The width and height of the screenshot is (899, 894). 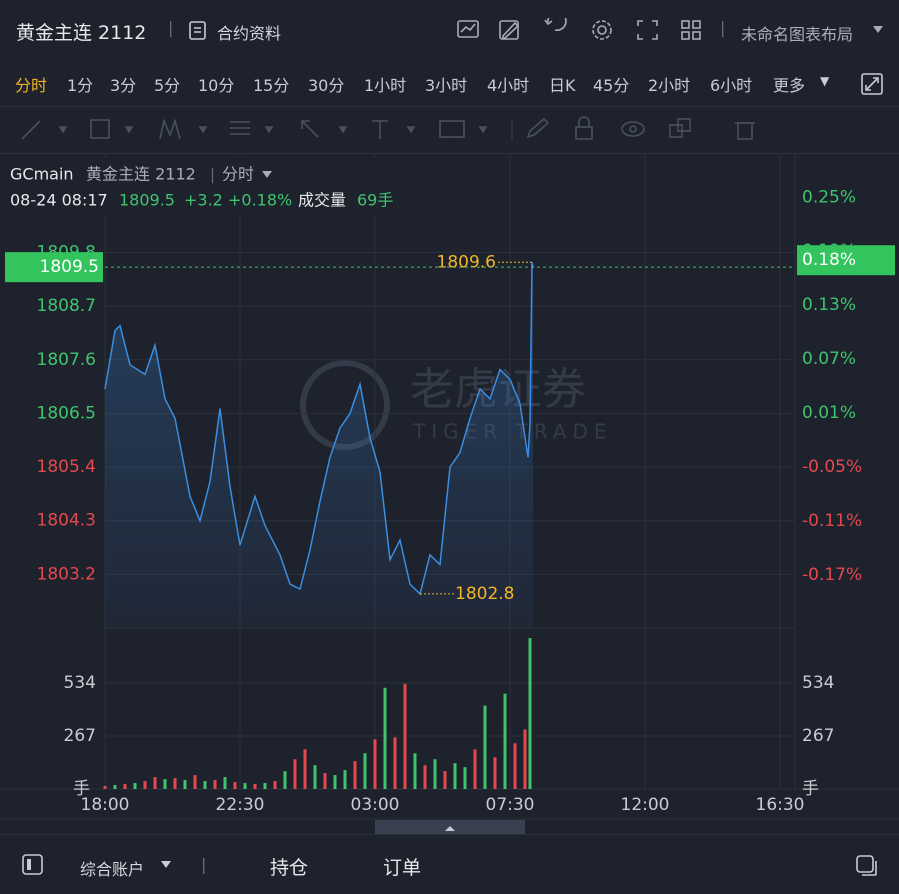 What do you see at coordinates (579, 29) in the screenshot?
I see `toolbar-icons` at bounding box center [579, 29].